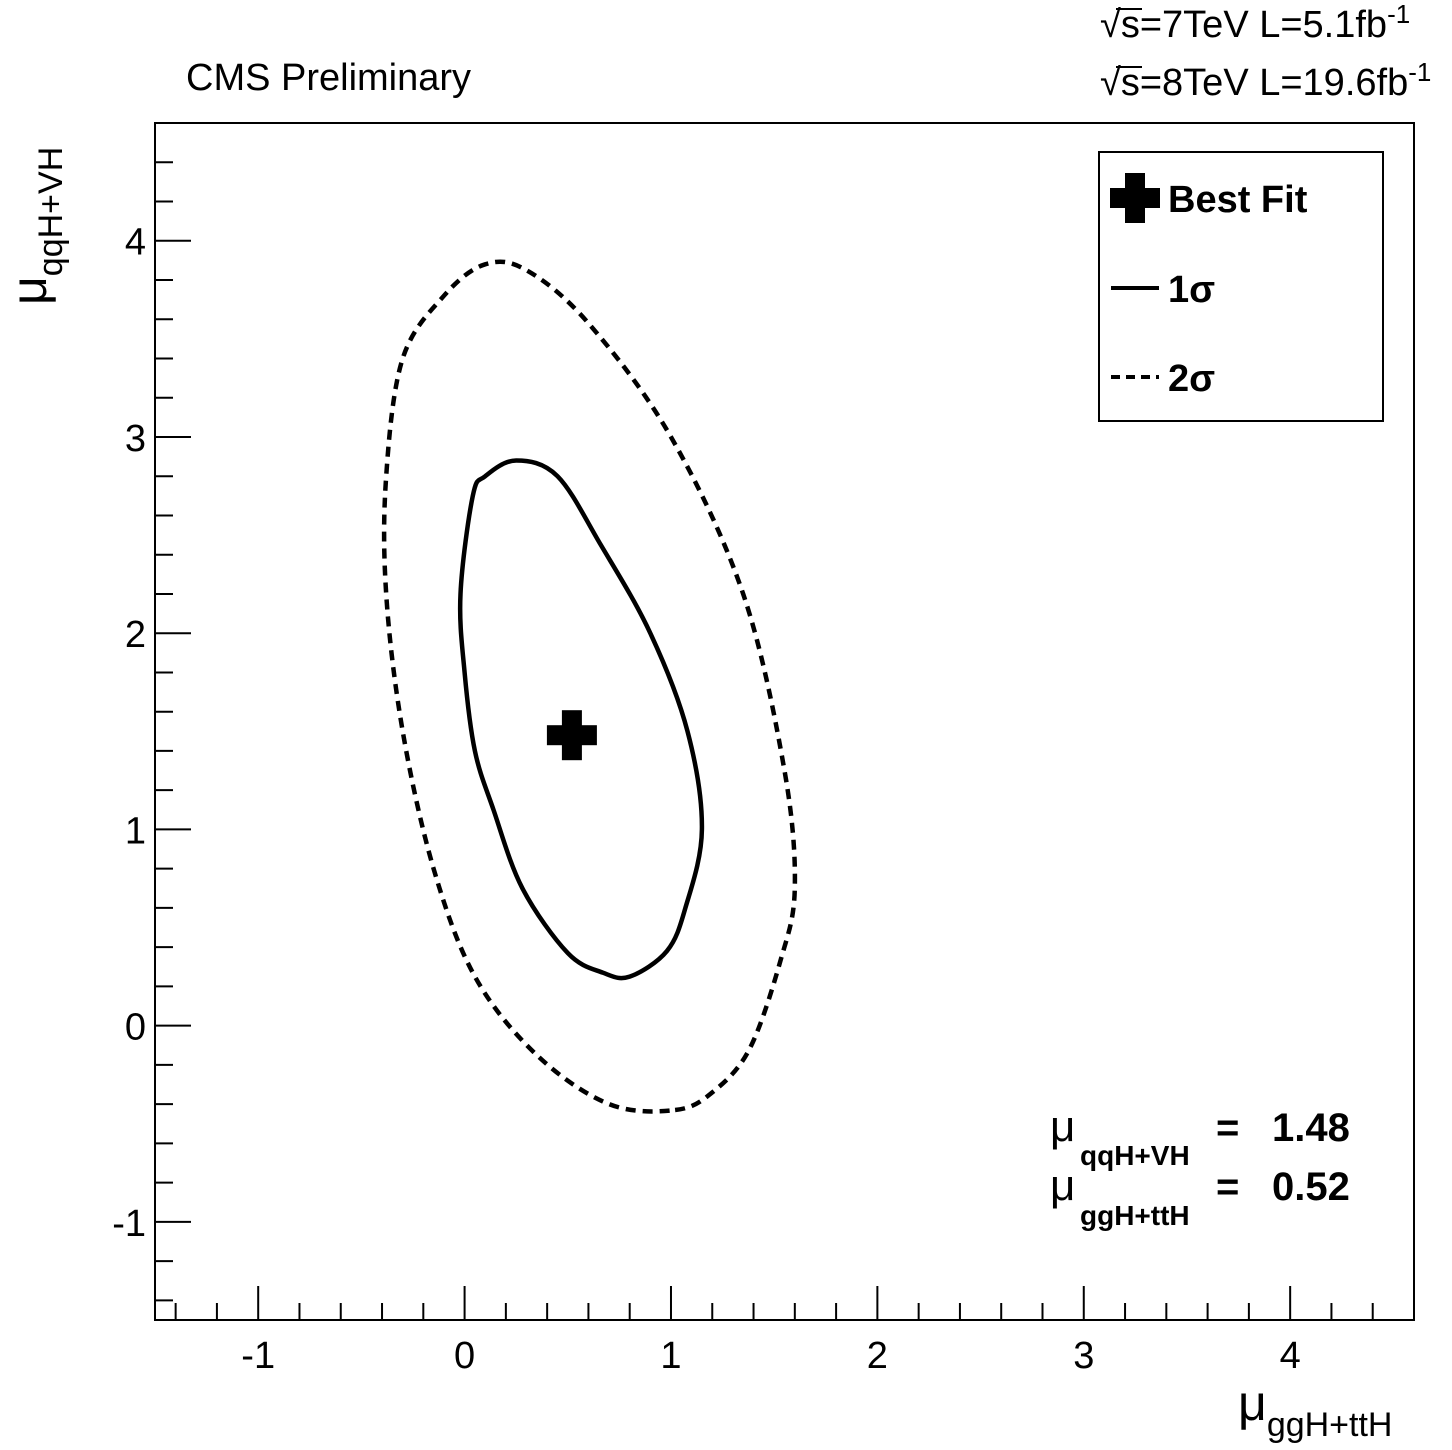 This screenshot has width=1452, height=1450. I want to click on y-tick-label: 1, so click(135, 831).